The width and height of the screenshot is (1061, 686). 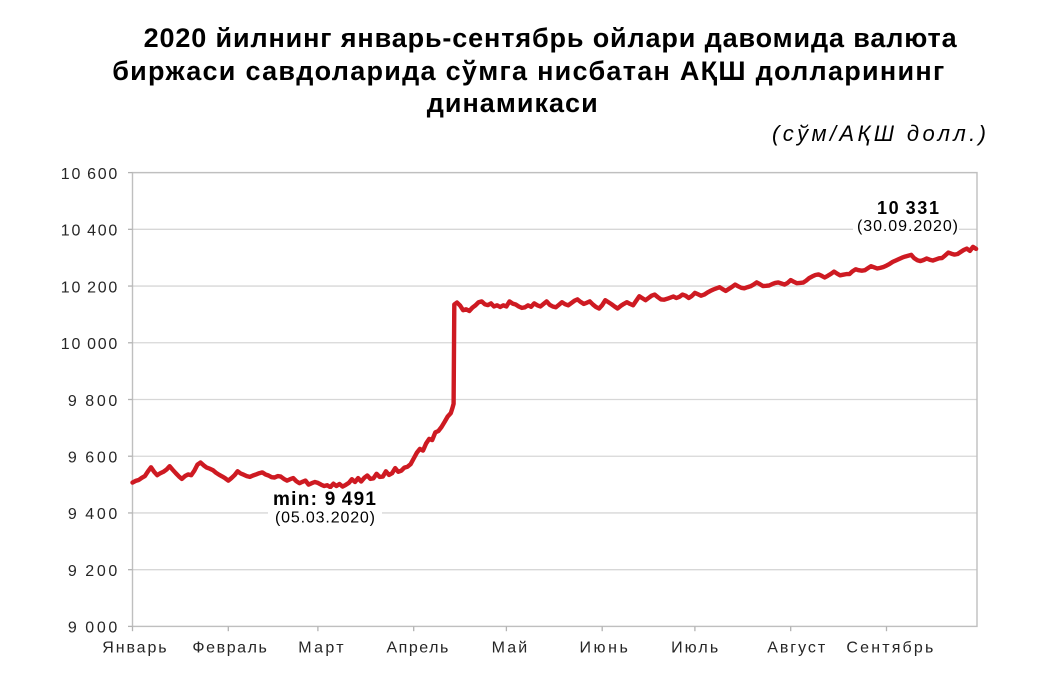 I want to click on svg-text: 10 400, so click(x=89, y=231).